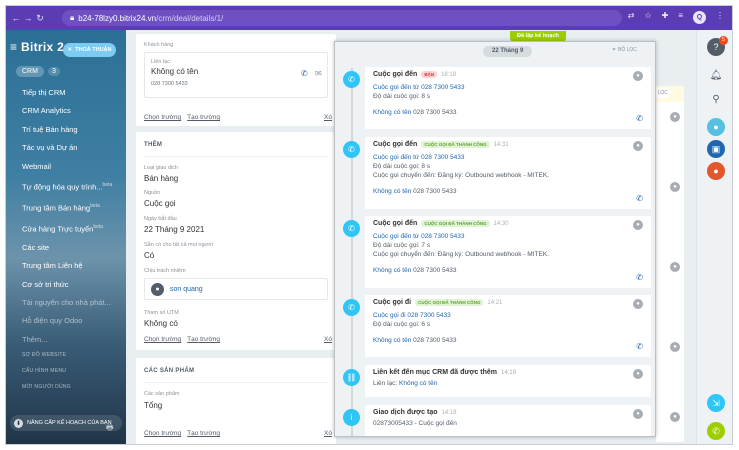  What do you see at coordinates (680, 15) in the screenshot?
I see `menu-list-icon: ≡` at bounding box center [680, 15].